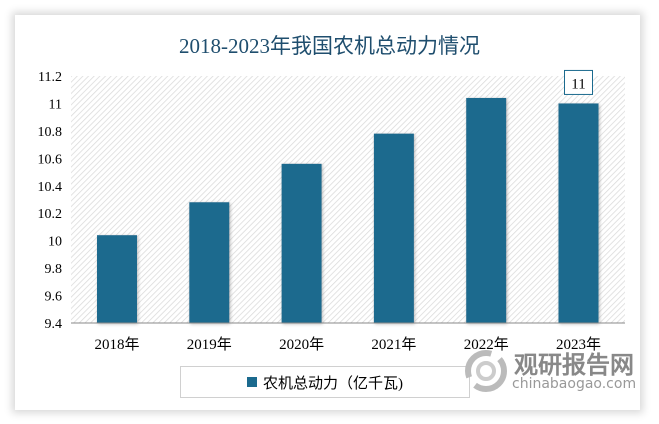  I want to click on legend: 农机总动力（亿千瓦), so click(325, 382).